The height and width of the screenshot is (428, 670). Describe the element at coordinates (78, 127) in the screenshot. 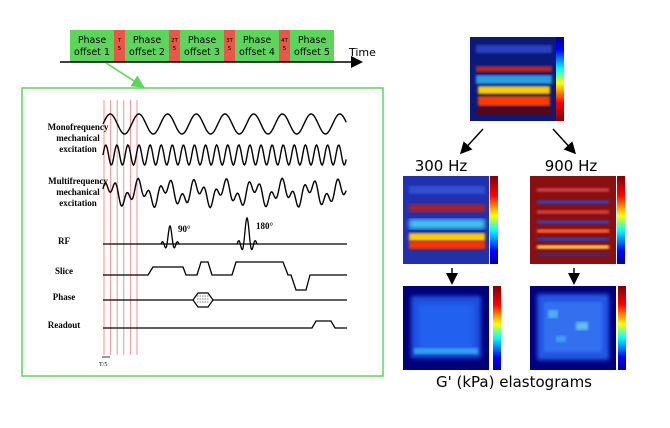

I see `sequence-row-label: Monofrequency` at that location.